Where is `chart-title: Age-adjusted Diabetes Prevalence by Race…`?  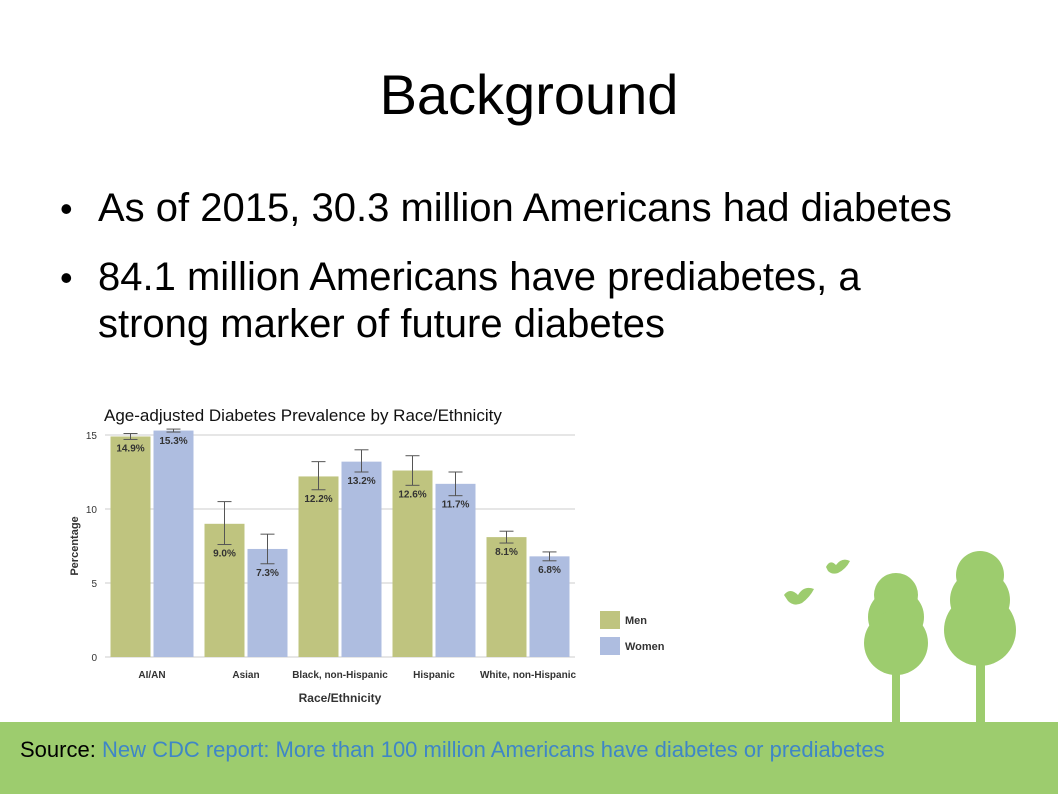 chart-title: Age-adjusted Diabetes Prevalence by Race… is located at coordinates (303, 415).